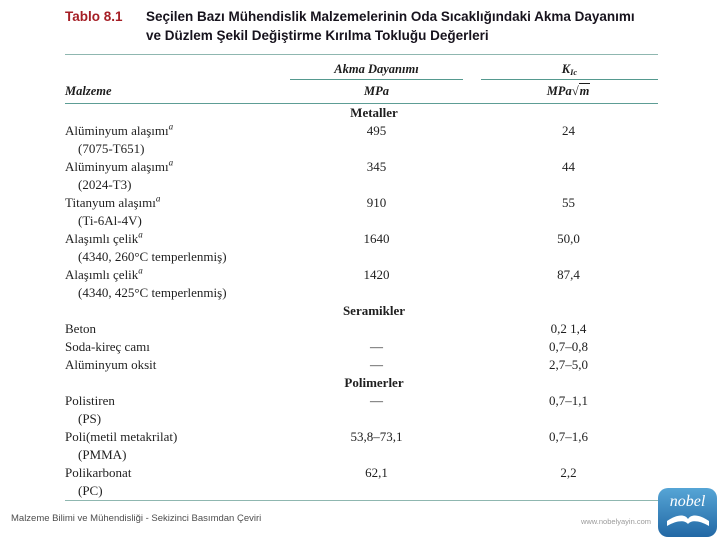 This screenshot has width=720, height=540. Describe the element at coordinates (102, 455) in the screenshot. I see `material-designation: (PMMA)` at that location.